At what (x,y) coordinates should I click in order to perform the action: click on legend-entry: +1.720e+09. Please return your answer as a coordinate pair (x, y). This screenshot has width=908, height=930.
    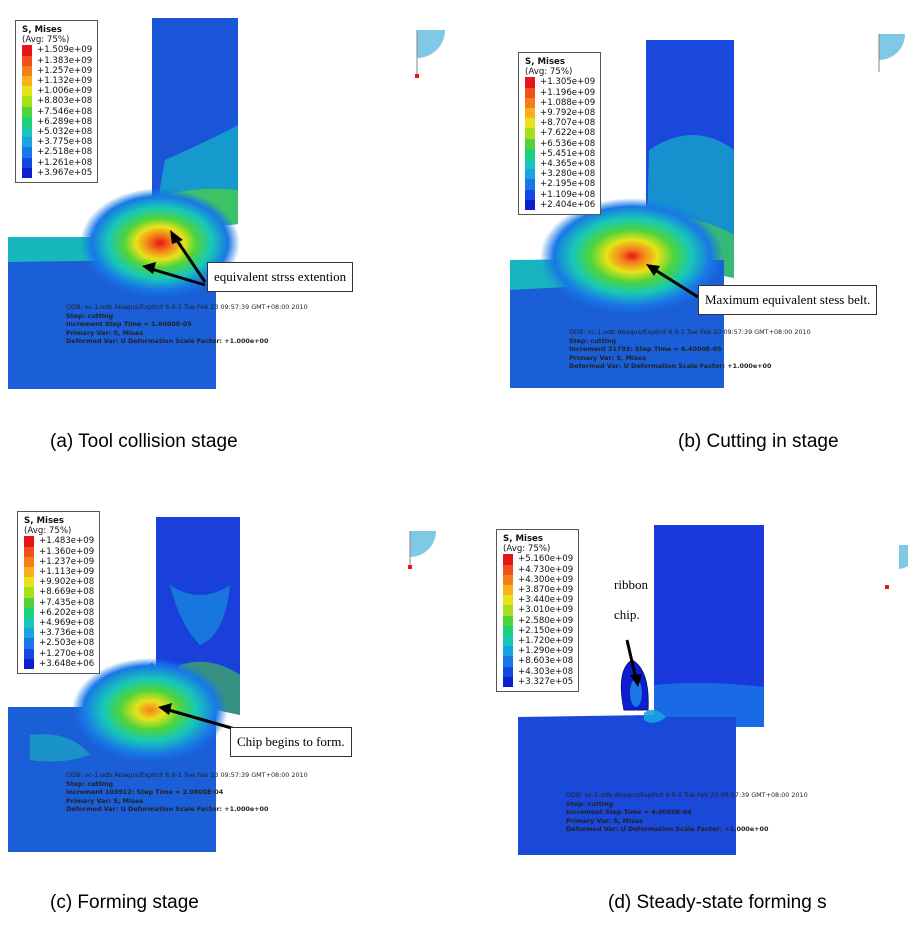
    Looking at the image, I should click on (538, 641).